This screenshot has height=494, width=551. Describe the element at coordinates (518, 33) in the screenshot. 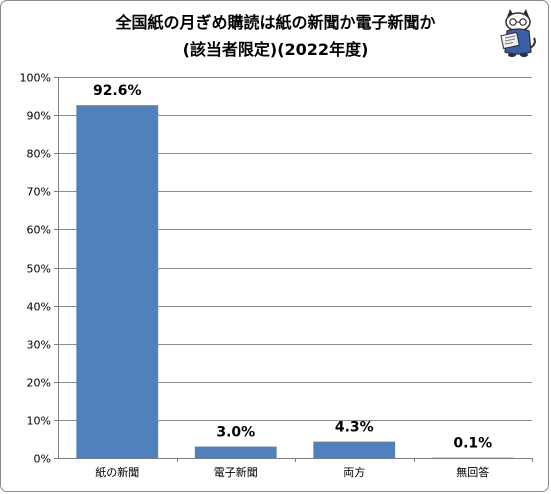

I see `newspaper-reading-cat-mascot-icon` at that location.